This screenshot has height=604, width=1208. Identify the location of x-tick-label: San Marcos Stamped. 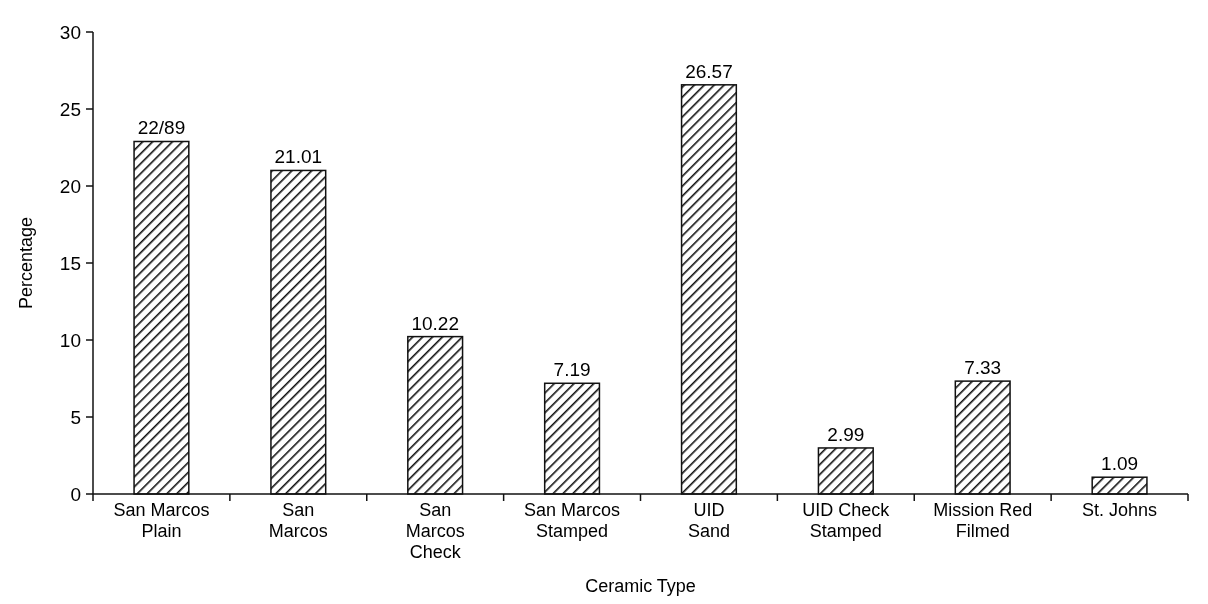
(572, 520).